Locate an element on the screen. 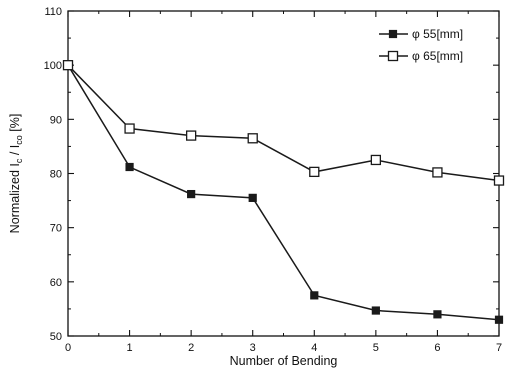  y-axis-title: Normalized Ic / Ico [%] is located at coordinates (16, 174).